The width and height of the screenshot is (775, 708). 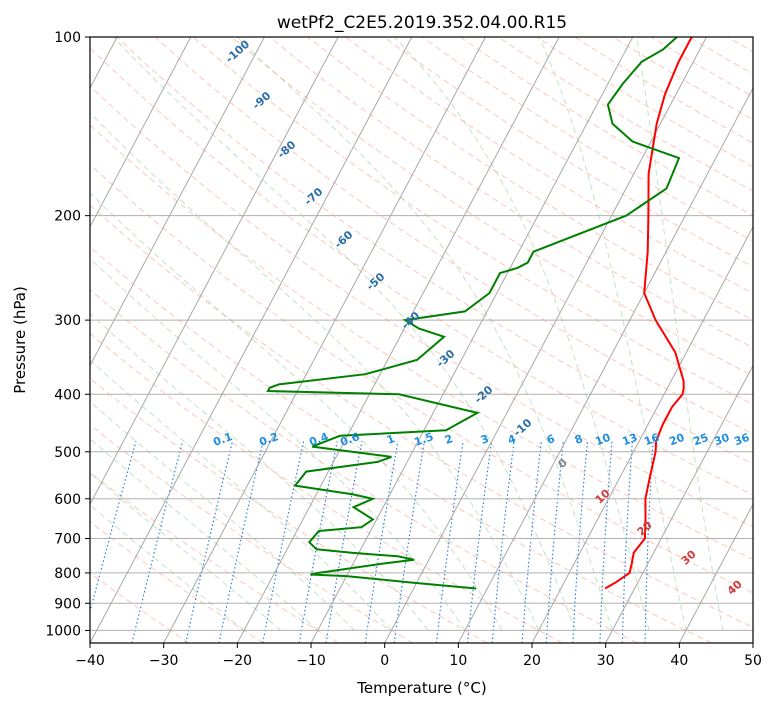 What do you see at coordinates (700, 439) in the screenshot?
I see `mixing-ratio-label: 25` at bounding box center [700, 439].